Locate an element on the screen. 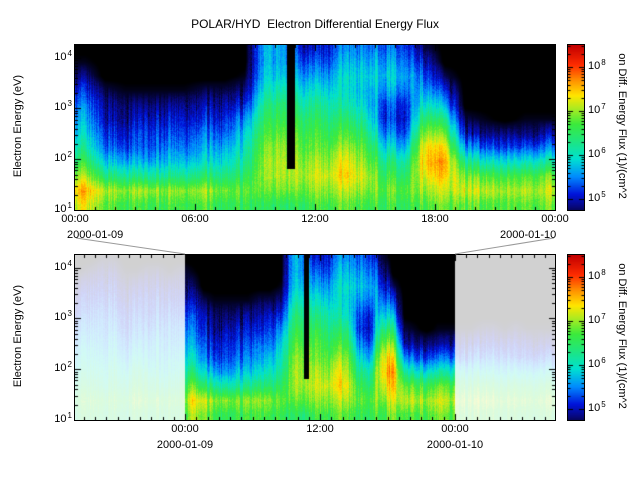 This screenshot has width=640, height=480. date-label-bottom: 2000-01-10 is located at coordinates (455, 445).